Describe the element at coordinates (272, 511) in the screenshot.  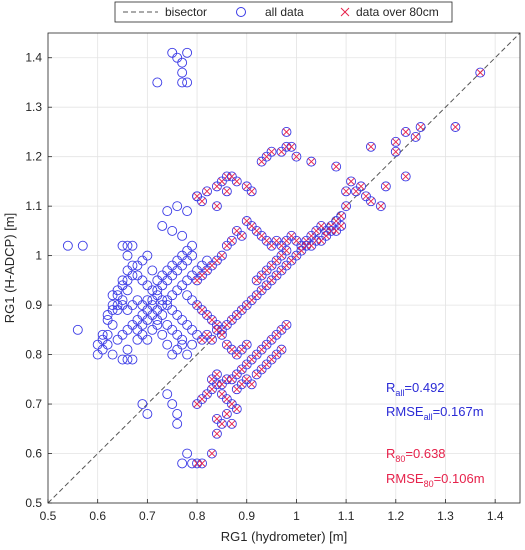
I see `x-axis-ticks: 0.5 0.6 0.7 0.8 0.9 1 1.1 1.2 1.3 1.4` at that location.